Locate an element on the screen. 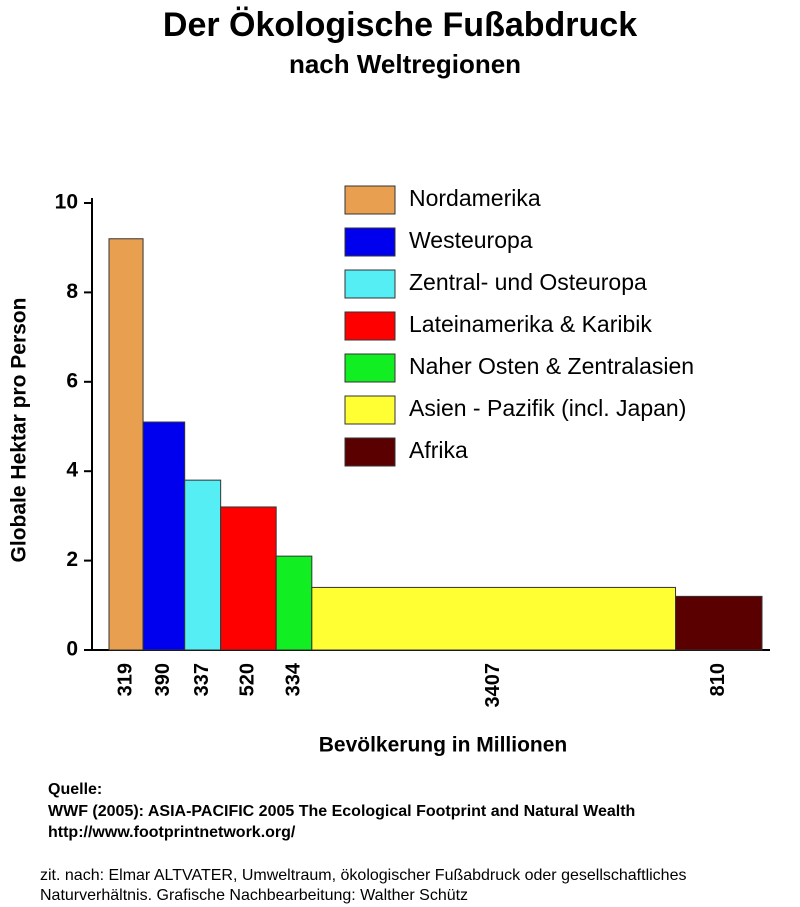 The image size is (800, 907). legend-label: Asien - Pazifik (incl. Japan) is located at coordinates (547, 408).